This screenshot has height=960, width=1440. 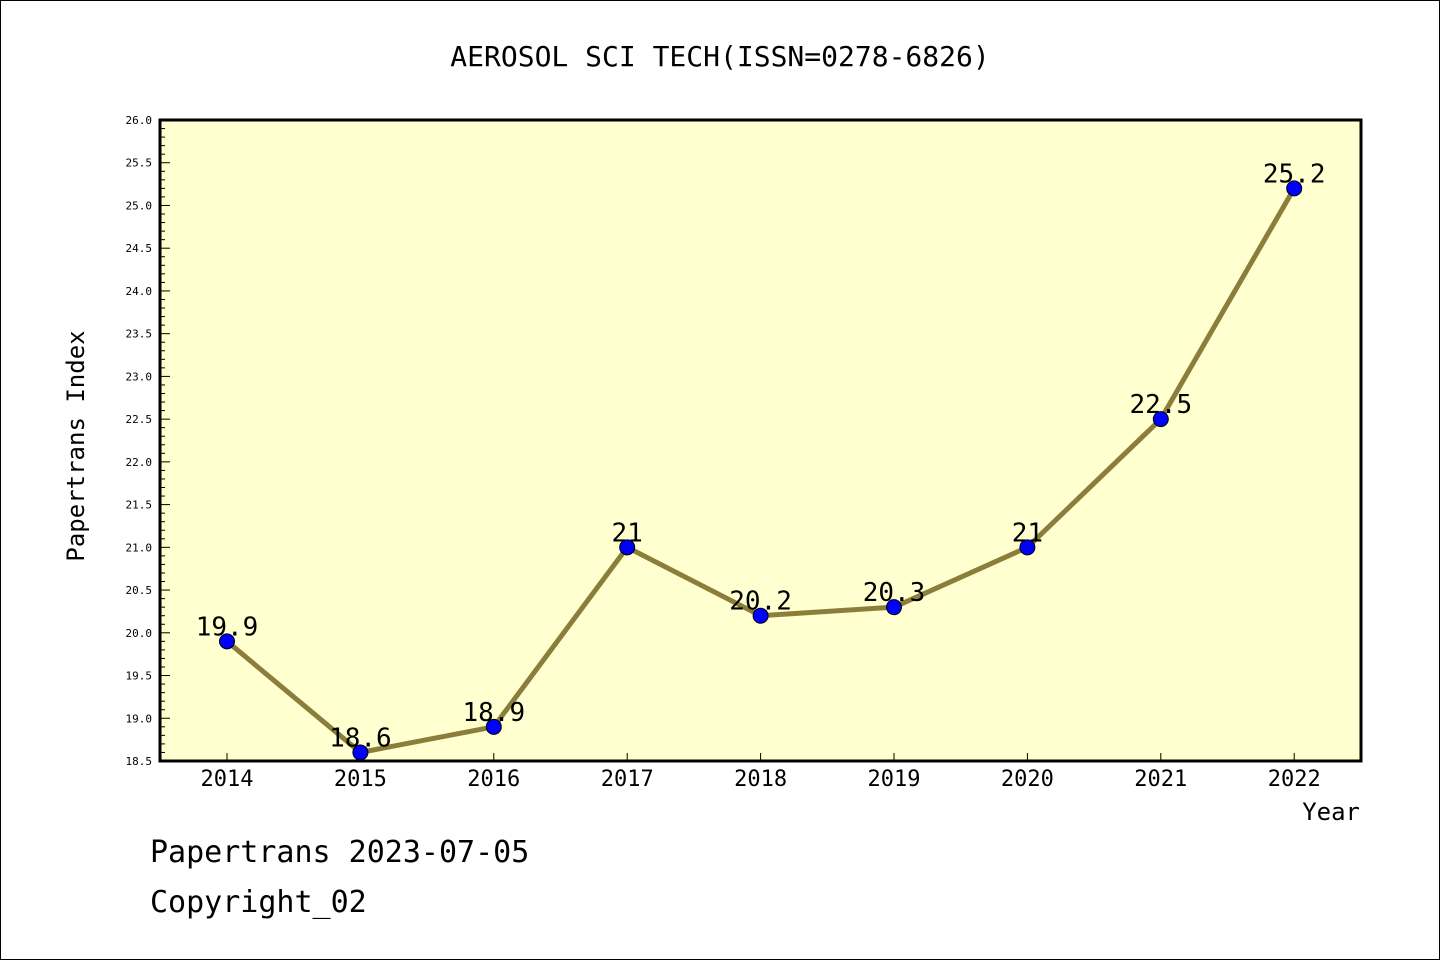 I want to click on y-tick-label: 25.5, so click(x=139, y=163).